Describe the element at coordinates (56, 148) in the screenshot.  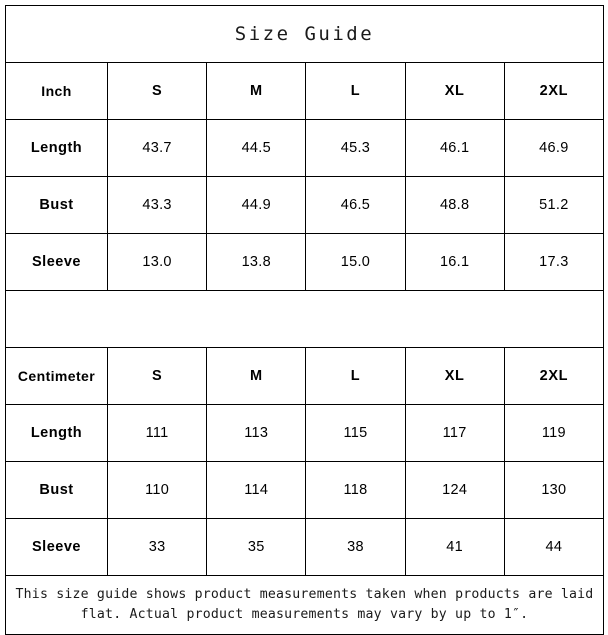
I see `row-label-length-inch: Length` at that location.